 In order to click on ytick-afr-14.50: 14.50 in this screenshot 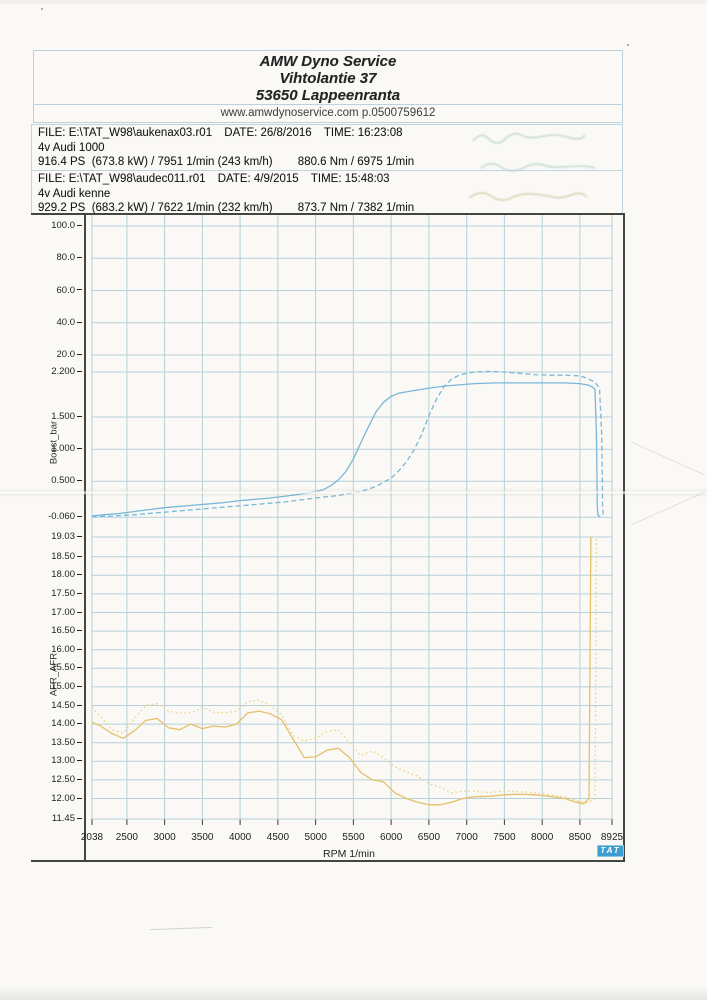, I will do `click(56, 705)`.